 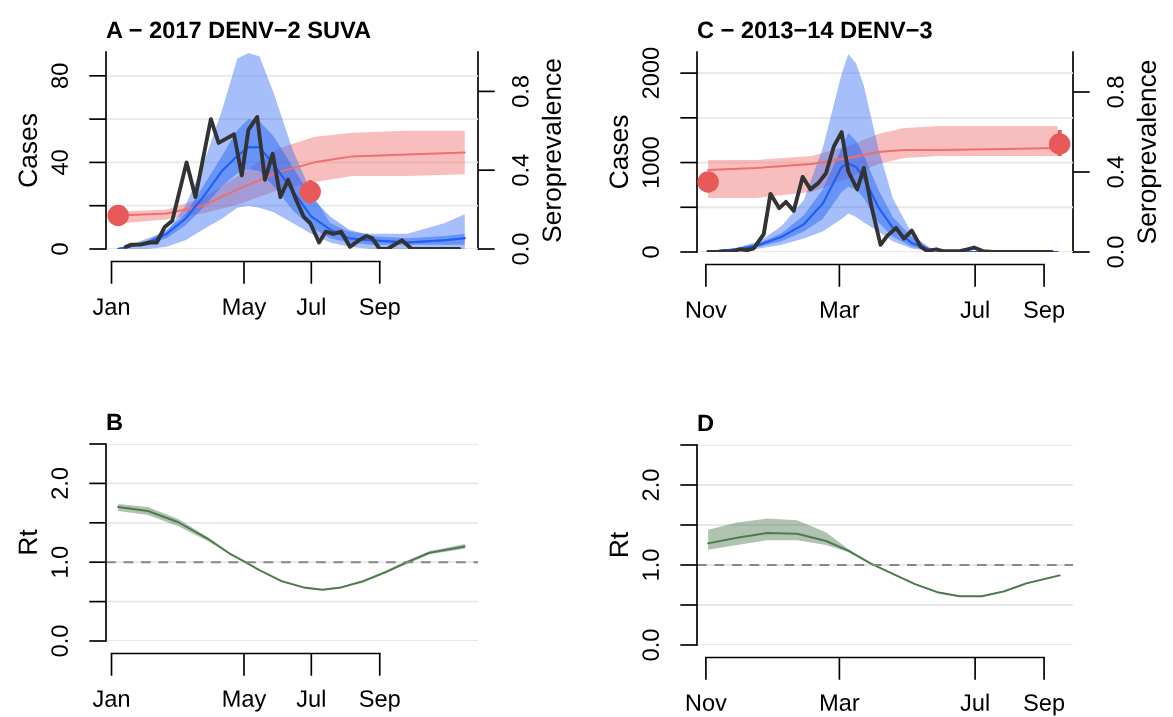 I want to click on chart-title: A − 2017 DENV−2 SUVA, so click(x=238, y=30).